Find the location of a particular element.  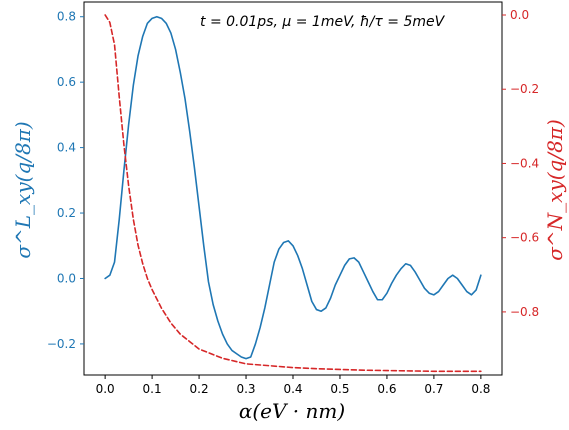

x-tick-label: 0.1 is located at coordinates (152, 389).